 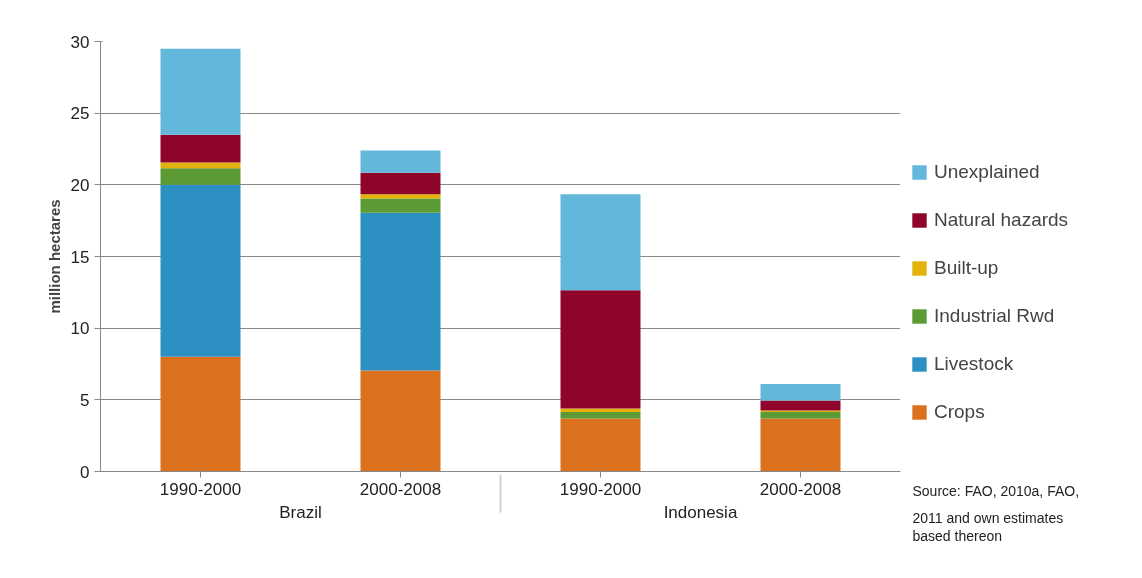 What do you see at coordinates (300, 512) in the screenshot?
I see `text: Brazil` at bounding box center [300, 512].